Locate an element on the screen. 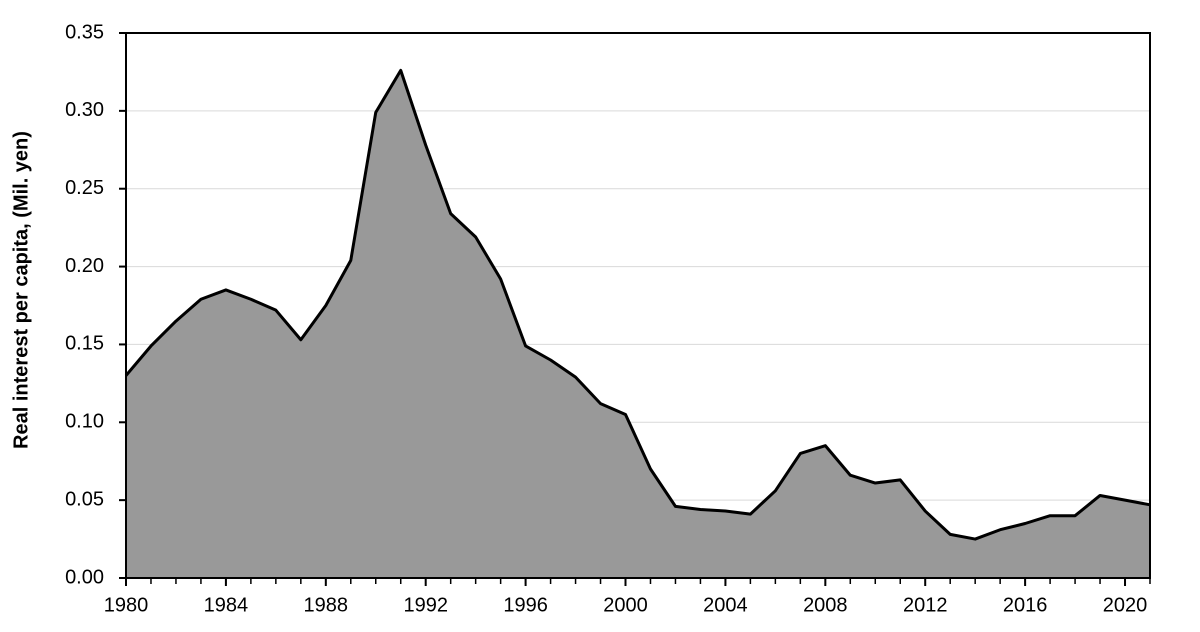 Image resolution: width=1200 pixels, height=632 pixels. x-tick-label: 2020 is located at coordinates (1125, 605).